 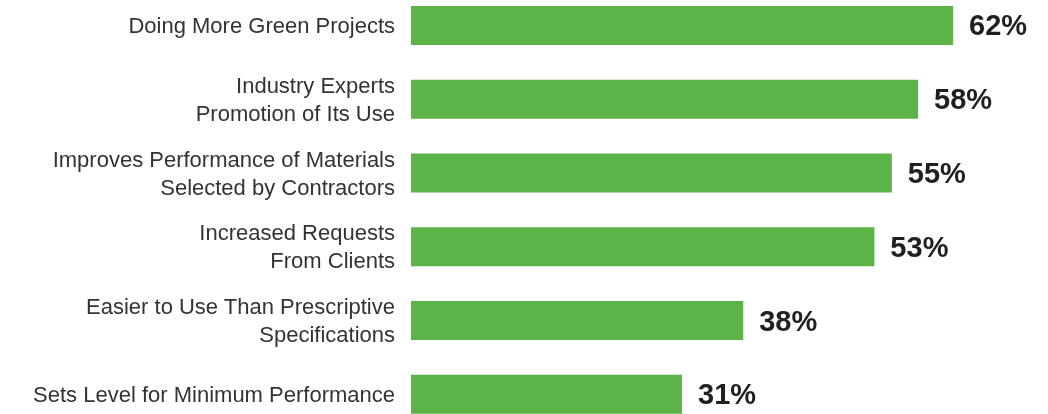 What do you see at coordinates (295, 99) in the screenshot?
I see `y-tick-label: Industry Experts Promotion of Its Use` at bounding box center [295, 99].